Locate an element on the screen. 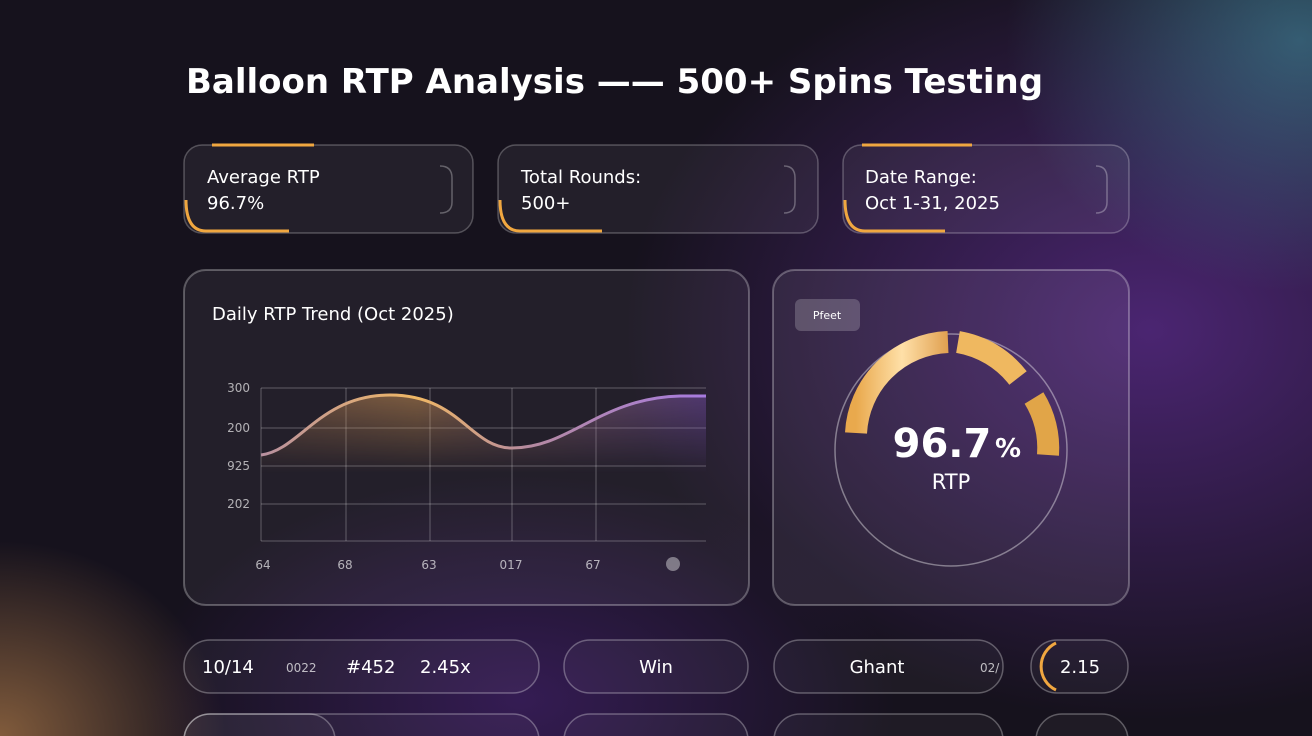 The height and width of the screenshot is (736, 1312). stat-card: Average RTP 96.7% is located at coordinates (328, 188).